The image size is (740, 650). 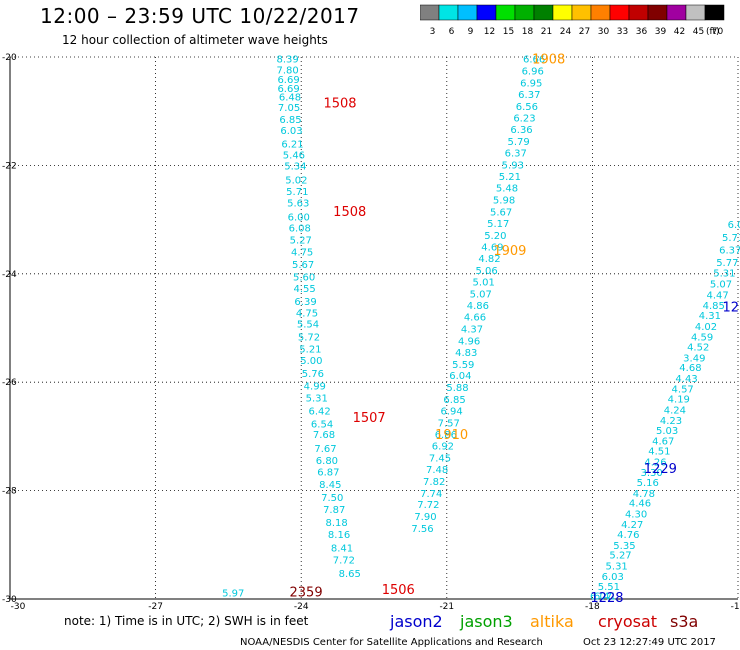 I want to click on swh-point: 5.60, so click(x=304, y=278).